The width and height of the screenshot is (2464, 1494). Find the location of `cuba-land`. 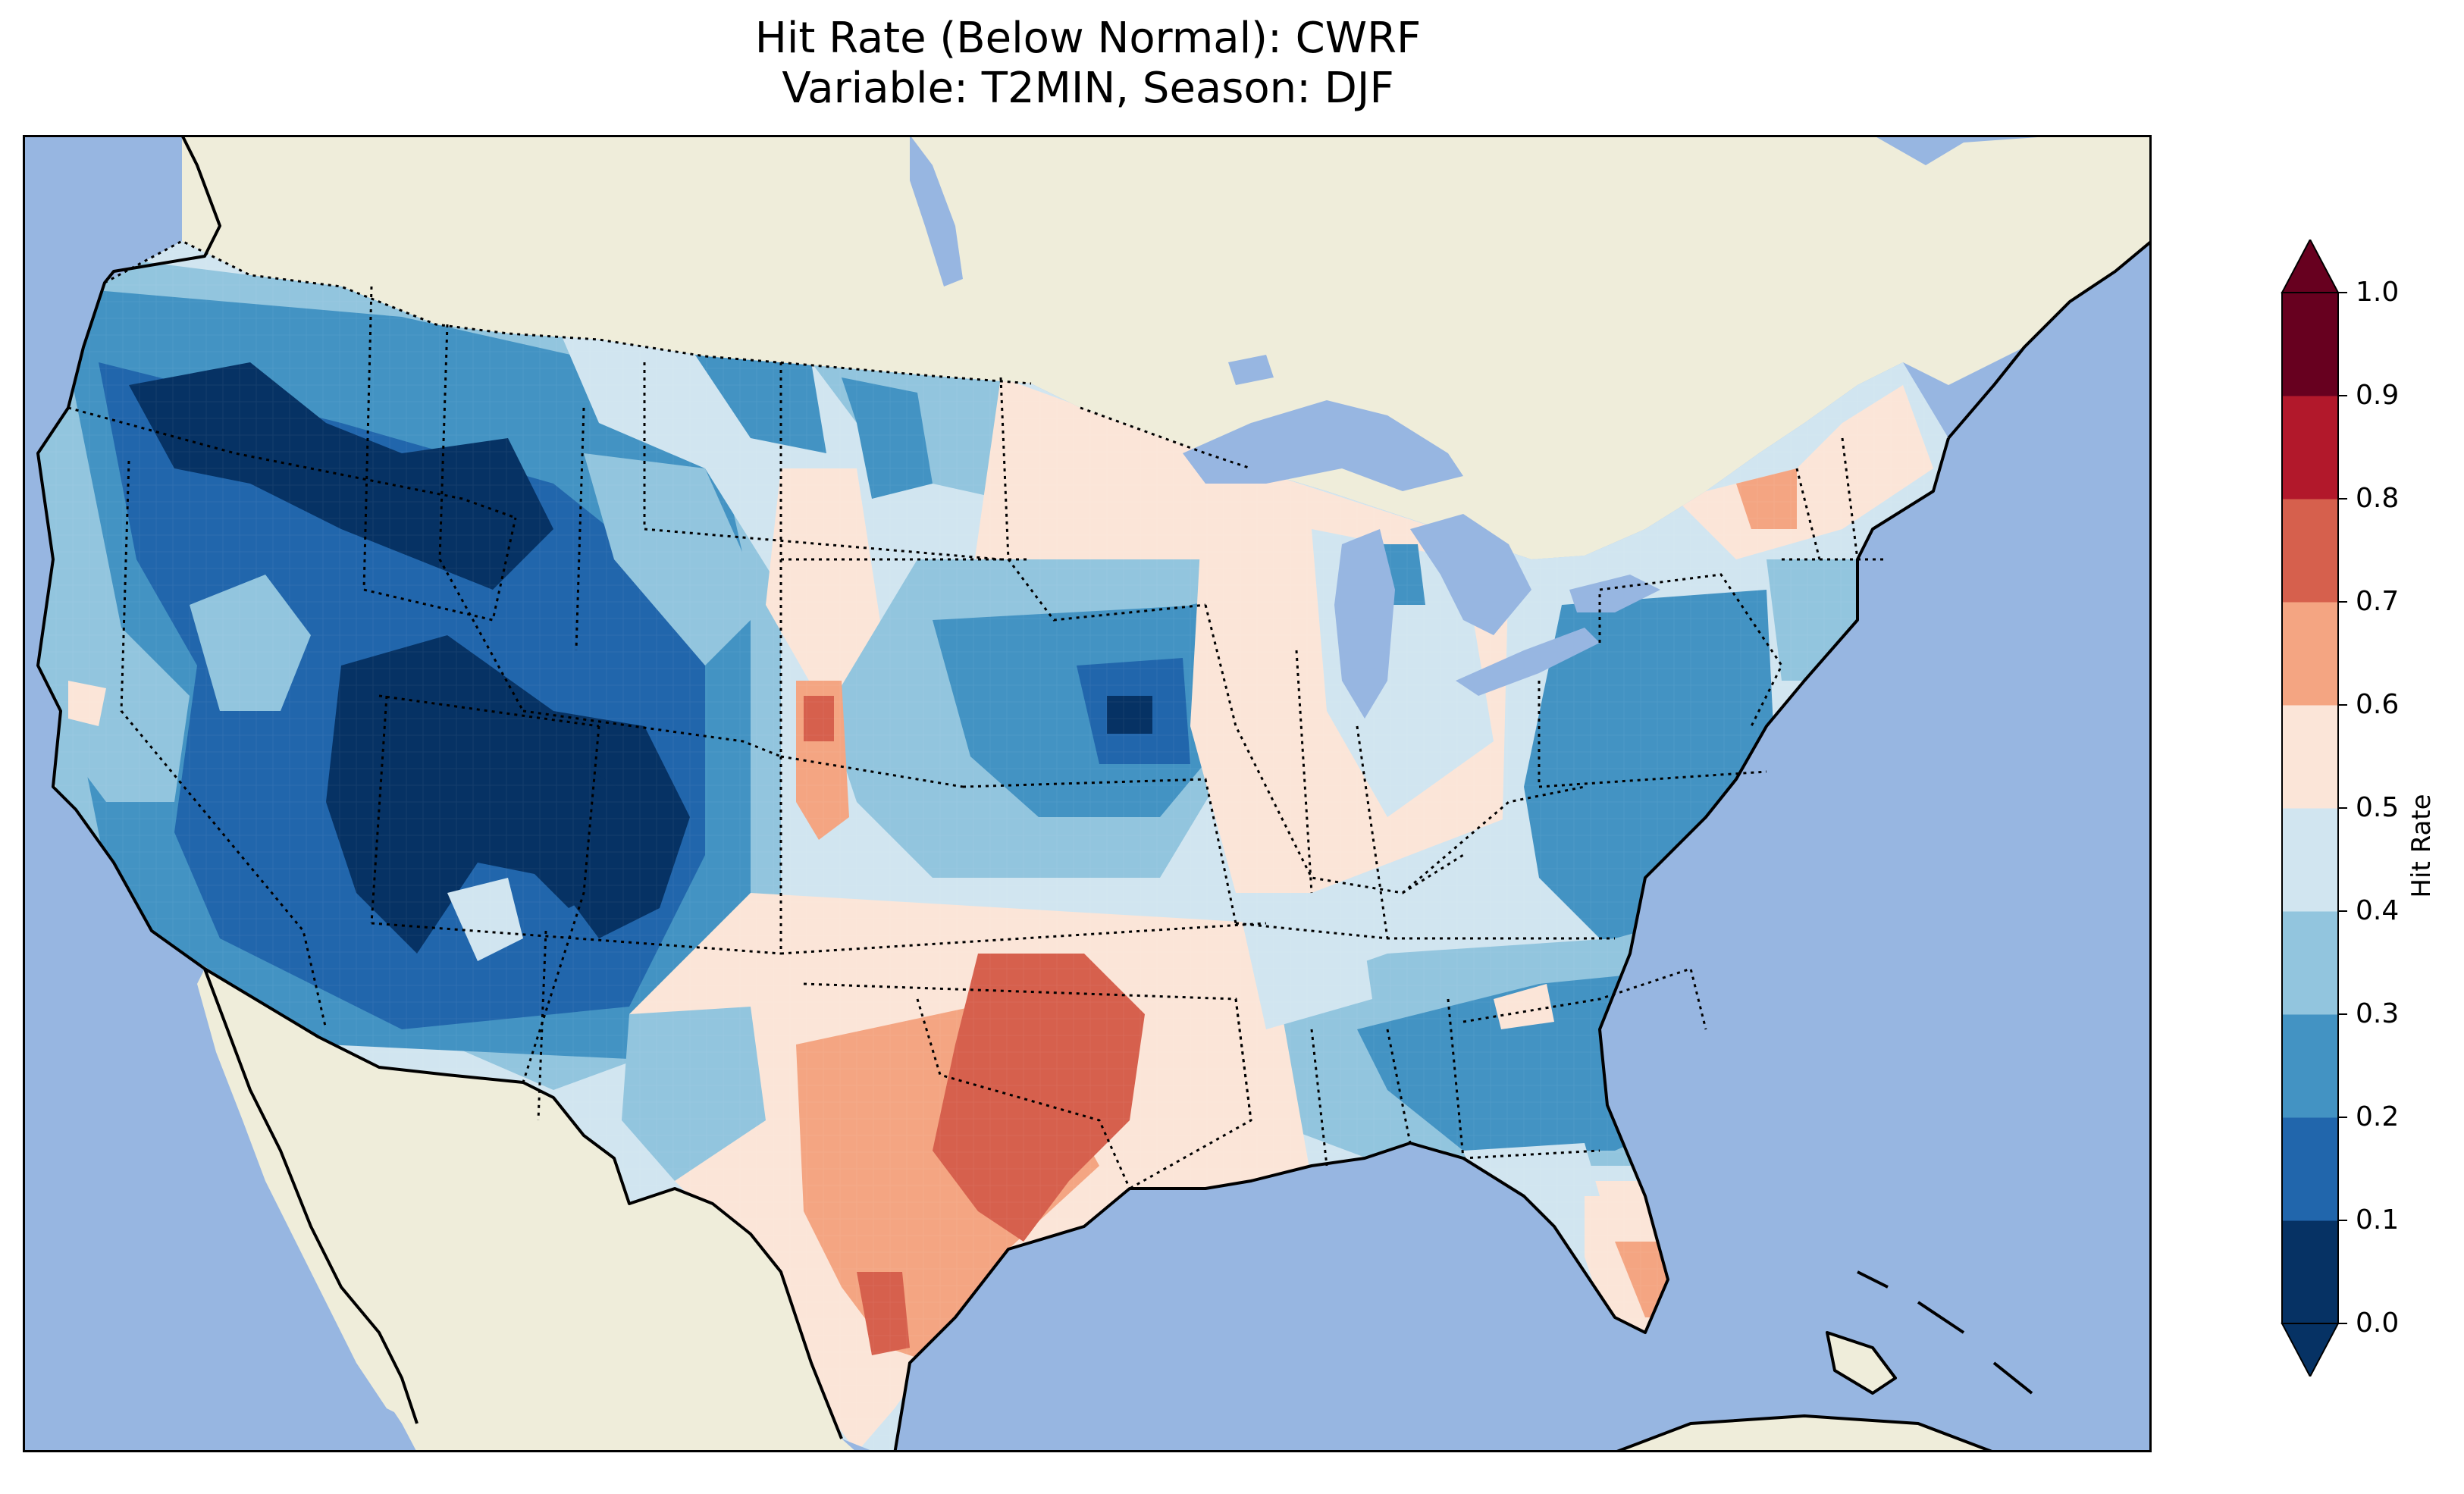

cuba-land is located at coordinates (1861, 1363).